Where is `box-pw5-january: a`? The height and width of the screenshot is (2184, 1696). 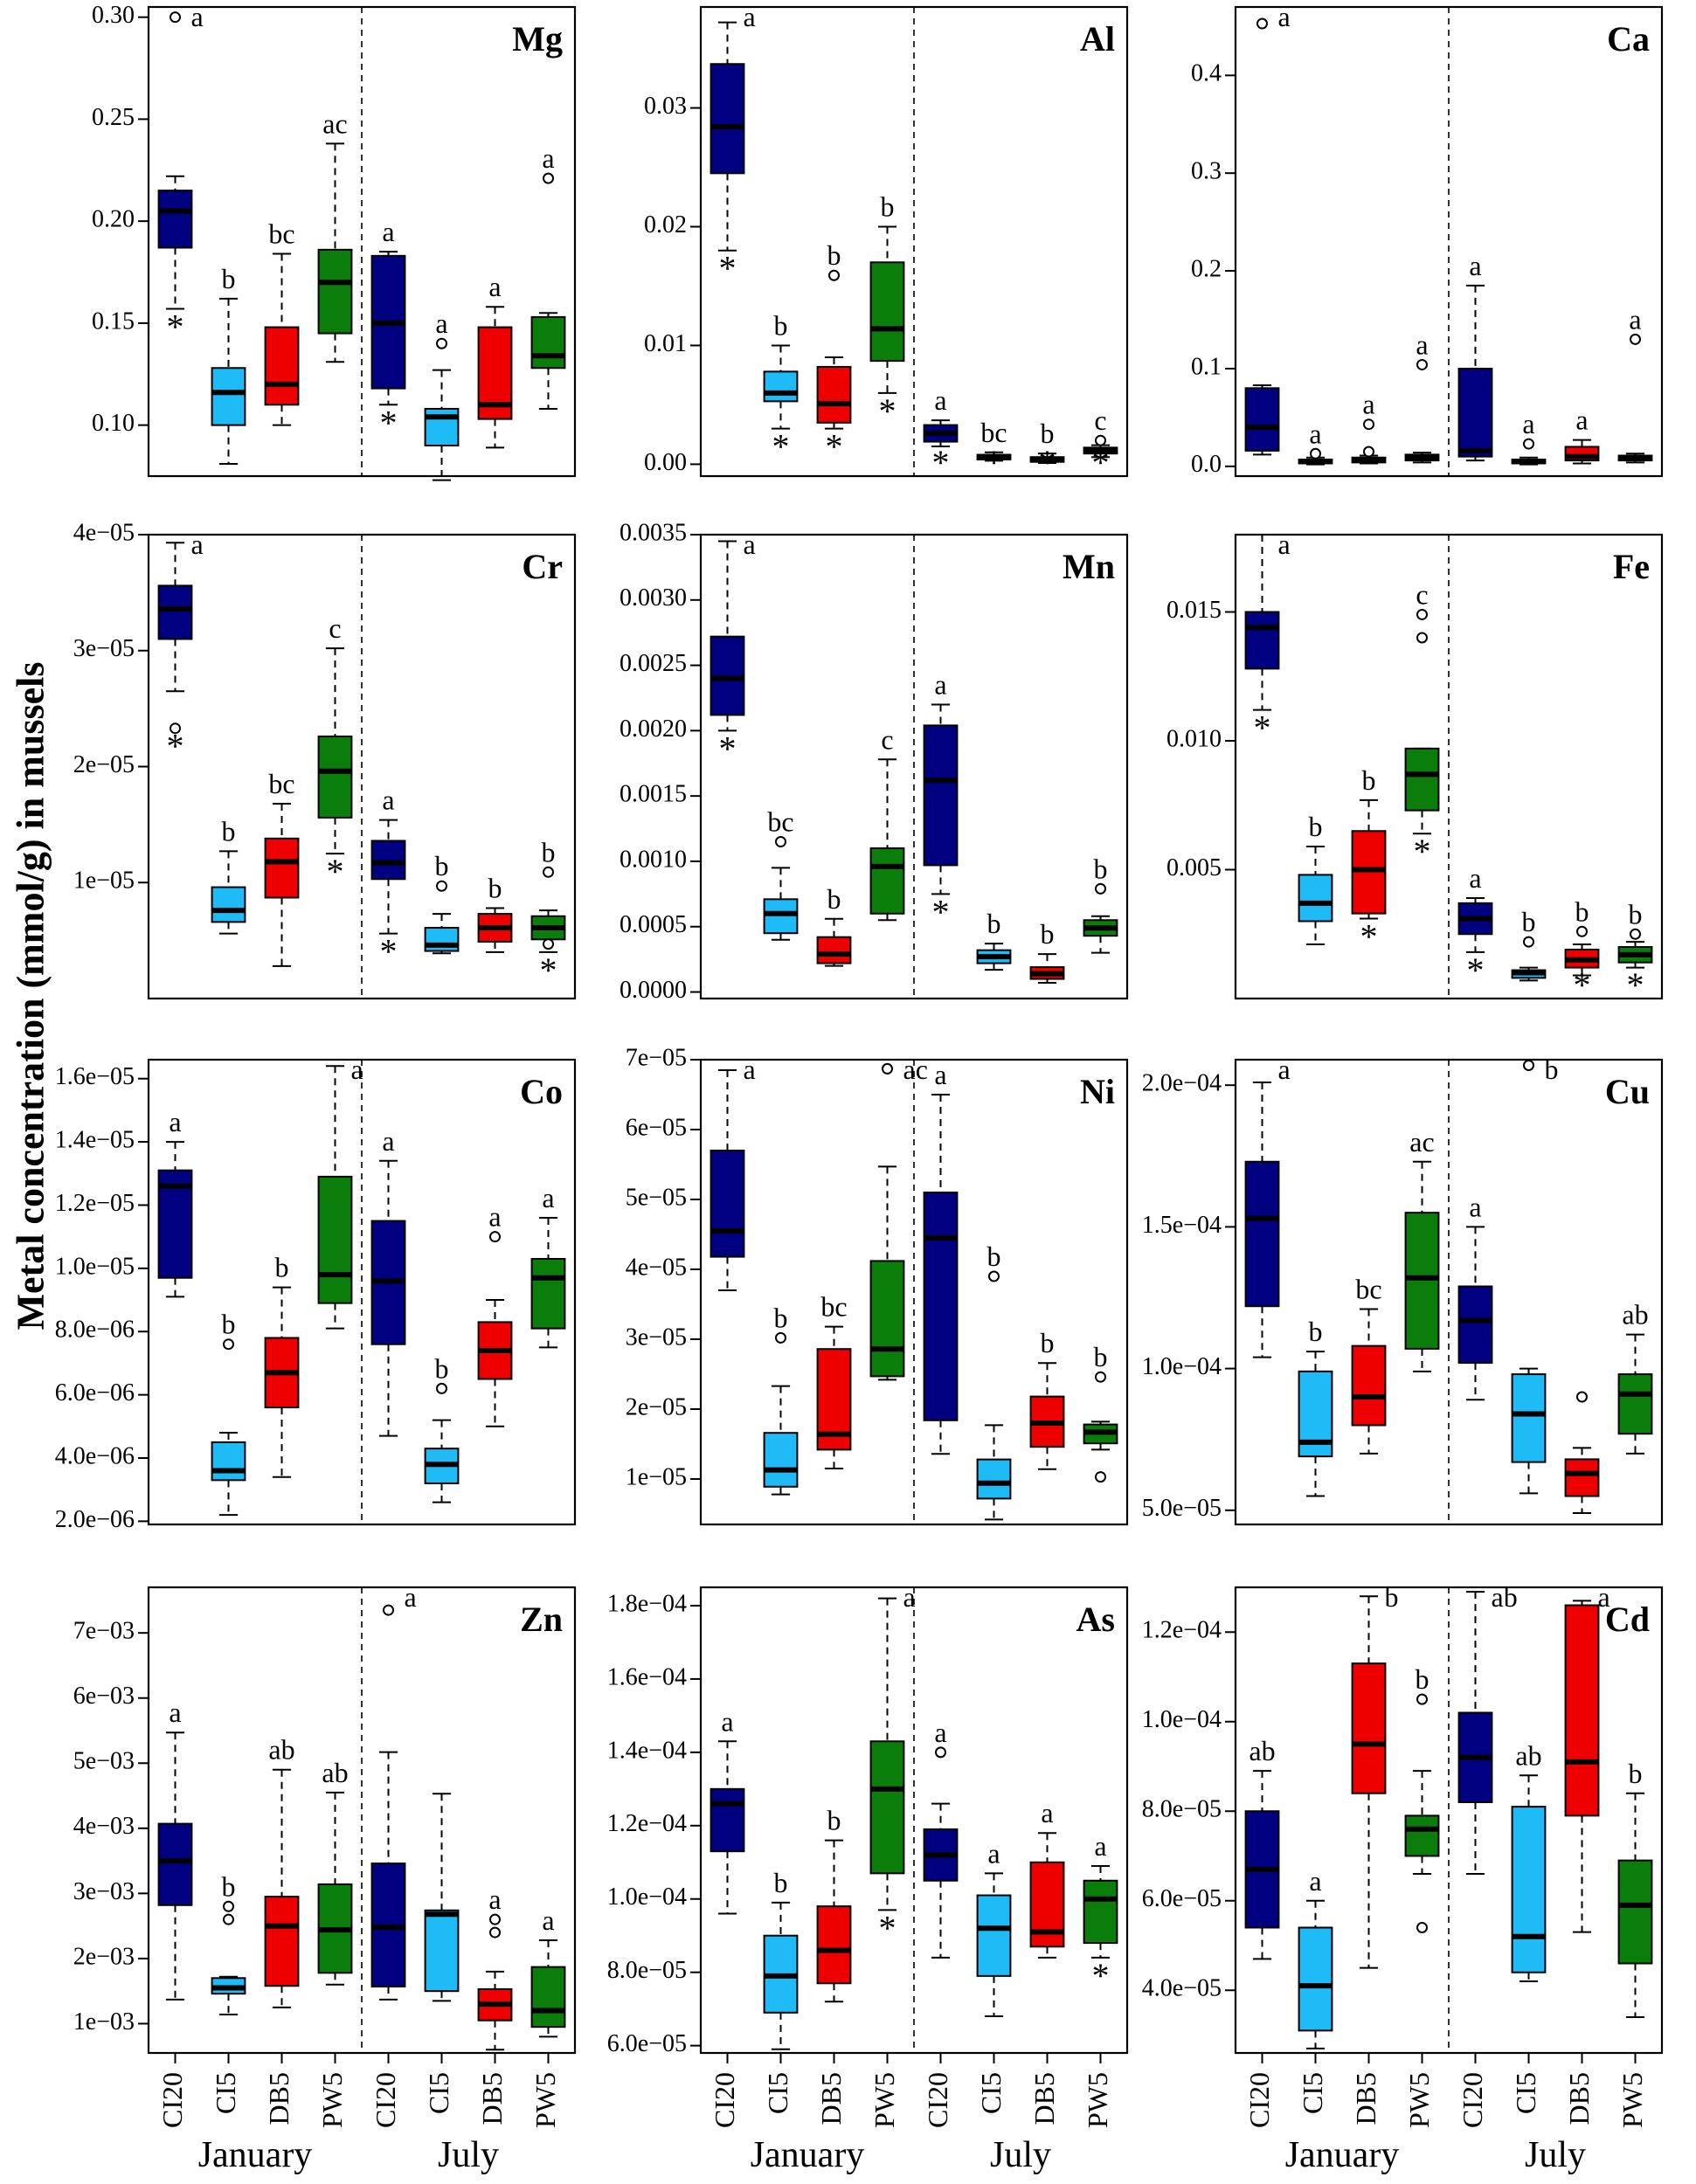 box-pw5-january: a is located at coordinates (340, 1192).